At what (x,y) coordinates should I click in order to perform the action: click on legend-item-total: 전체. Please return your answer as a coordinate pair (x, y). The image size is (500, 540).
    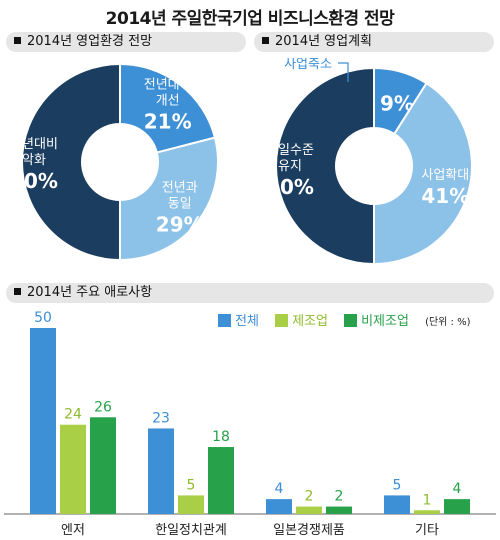
    Looking at the image, I should click on (238, 319).